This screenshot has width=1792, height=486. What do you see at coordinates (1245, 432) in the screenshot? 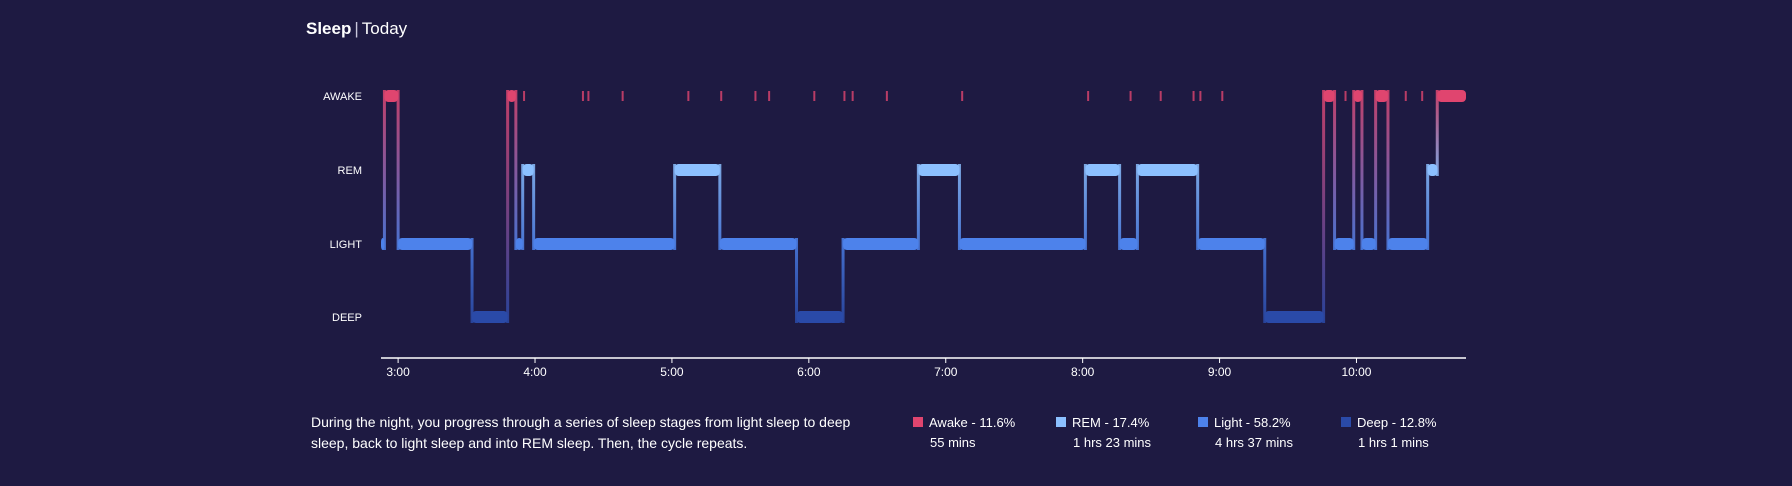
I see `legend-item-light: Light - 58.2% 4 hrs 37 mins` at bounding box center [1245, 432].